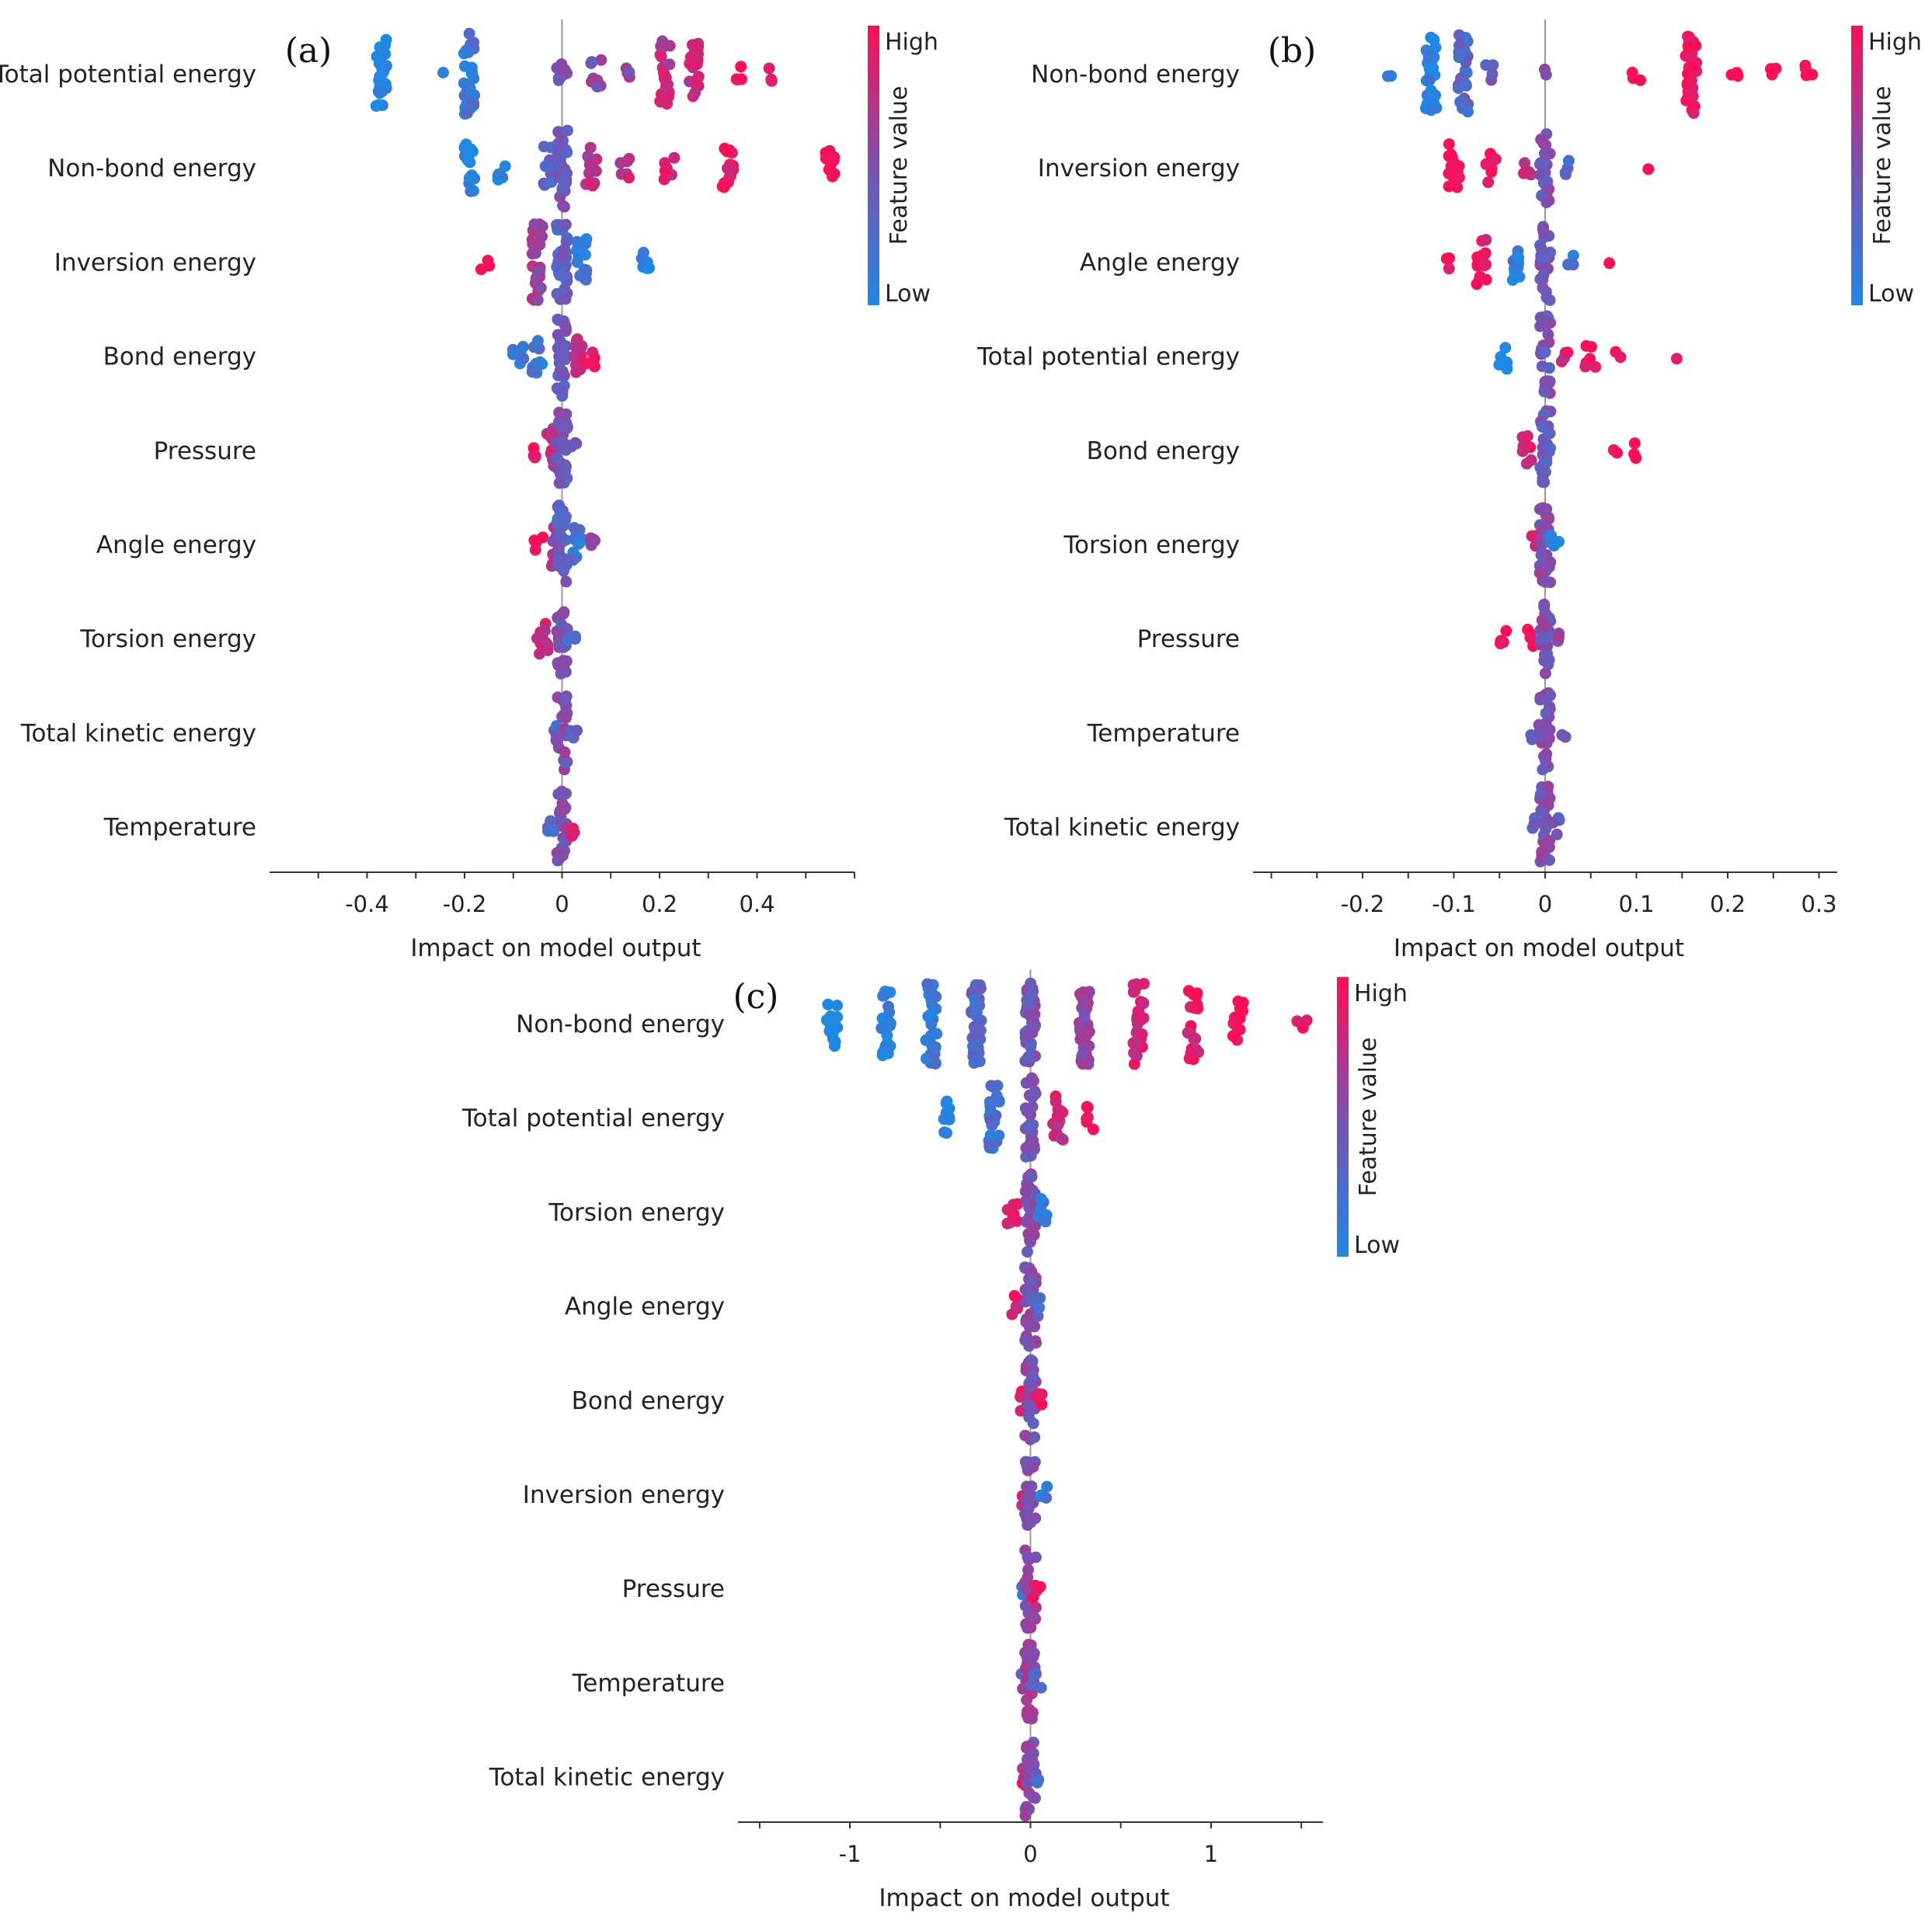 Image resolution: width=1932 pixels, height=1927 pixels. What do you see at coordinates (659, 904) in the screenshot?
I see `x-tick-label: 0.2` at bounding box center [659, 904].